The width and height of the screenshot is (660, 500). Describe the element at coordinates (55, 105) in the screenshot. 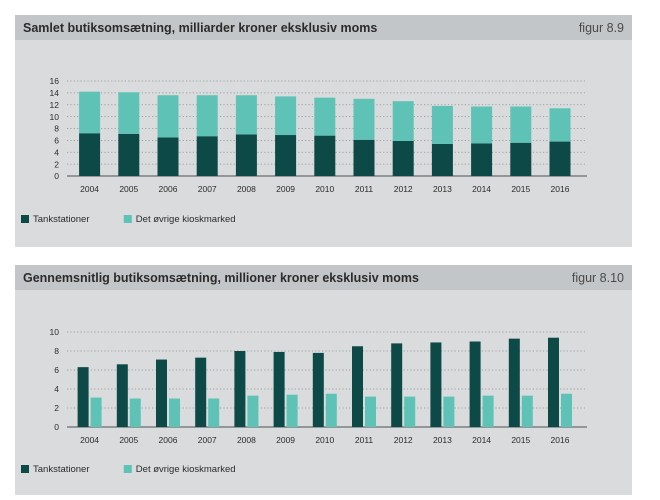

I see `y-tick-label: 12` at that location.